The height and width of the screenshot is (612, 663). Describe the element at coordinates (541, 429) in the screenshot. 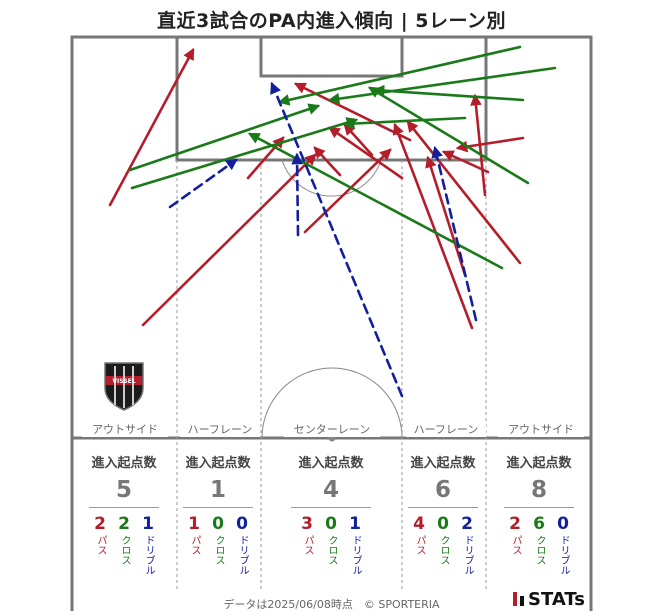

I see `lane-label-outside-right: アウトサイド` at that location.